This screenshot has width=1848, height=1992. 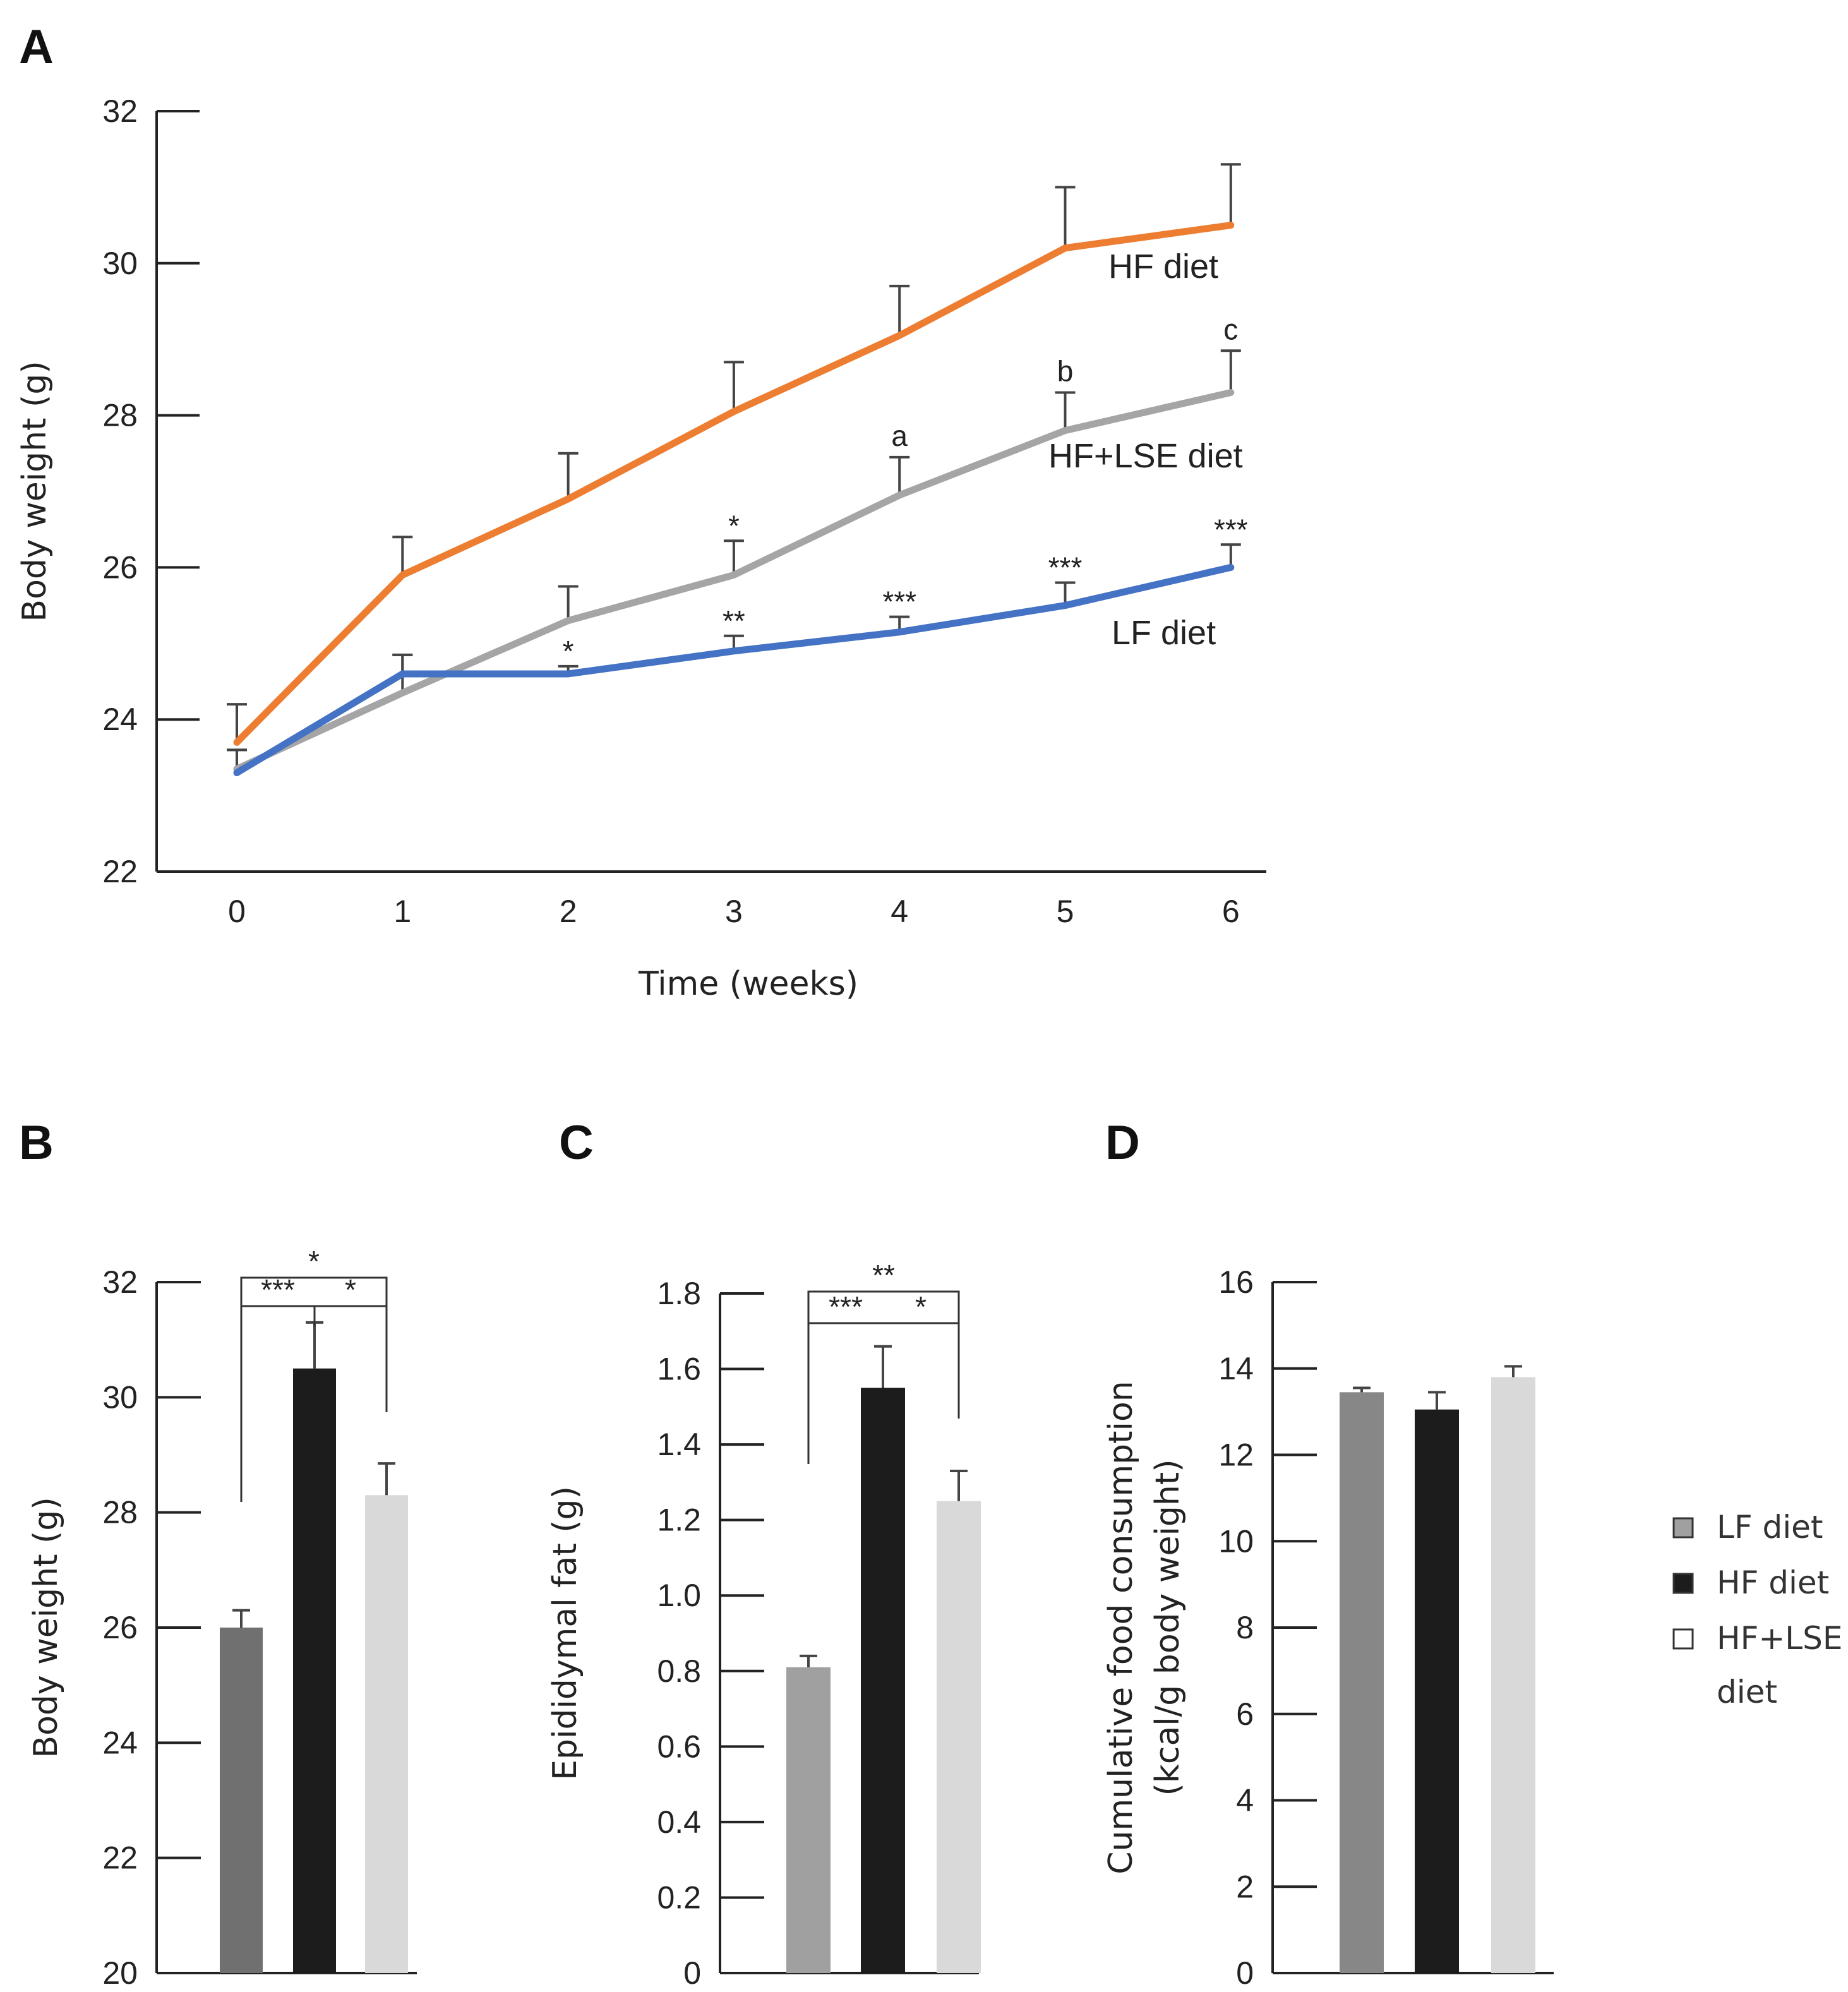 What do you see at coordinates (679, 1520) in the screenshot?
I see `y-tick-label: 1.2` at bounding box center [679, 1520].